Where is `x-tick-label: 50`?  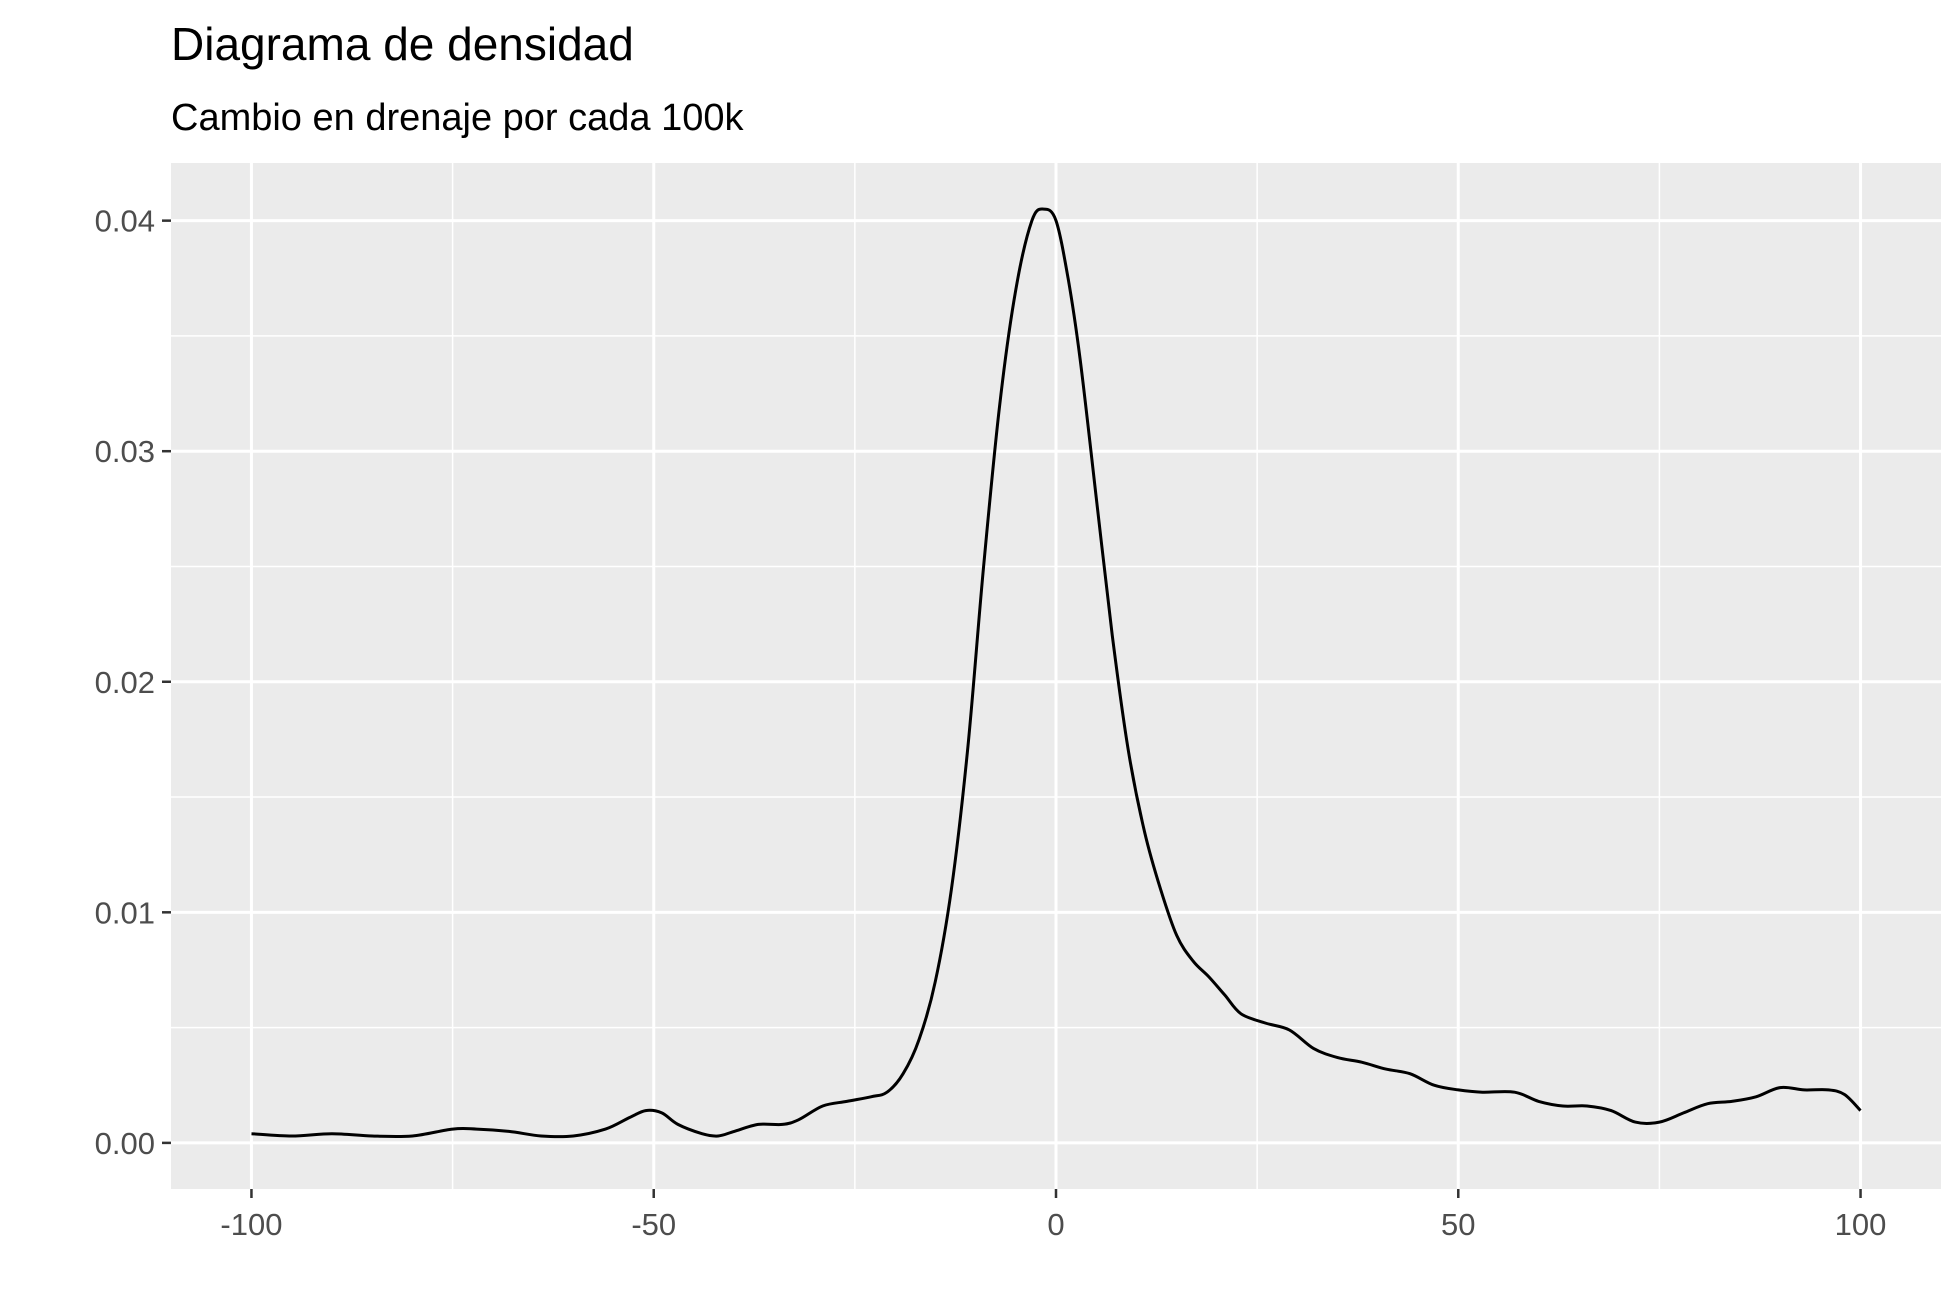 x-tick-label: 50 is located at coordinates (1458, 1224).